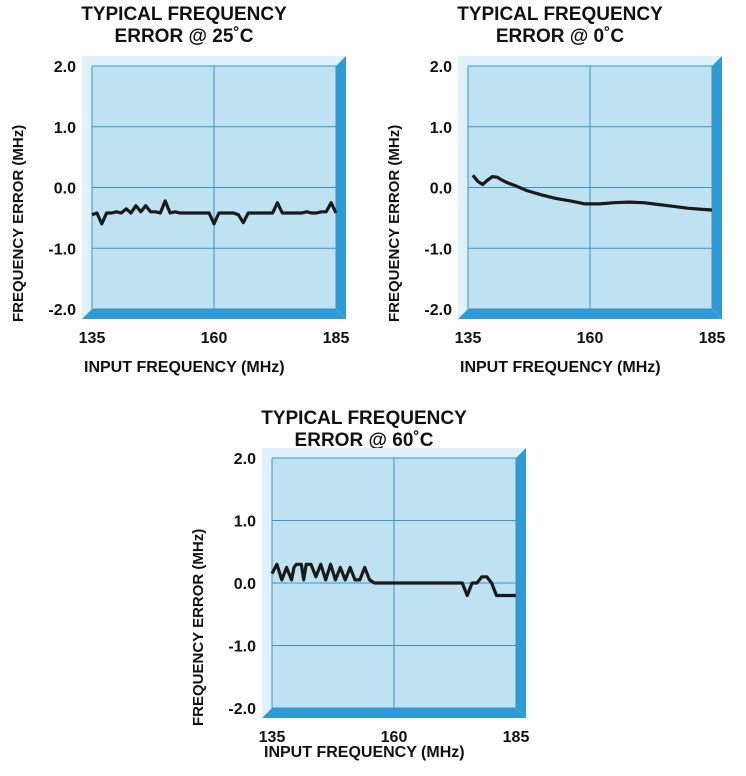 The image size is (746, 776). Describe the element at coordinates (184, 25) in the screenshot. I see `chart-title: TYPICAL FREQUENCY ERROR @ 25˚C` at that location.